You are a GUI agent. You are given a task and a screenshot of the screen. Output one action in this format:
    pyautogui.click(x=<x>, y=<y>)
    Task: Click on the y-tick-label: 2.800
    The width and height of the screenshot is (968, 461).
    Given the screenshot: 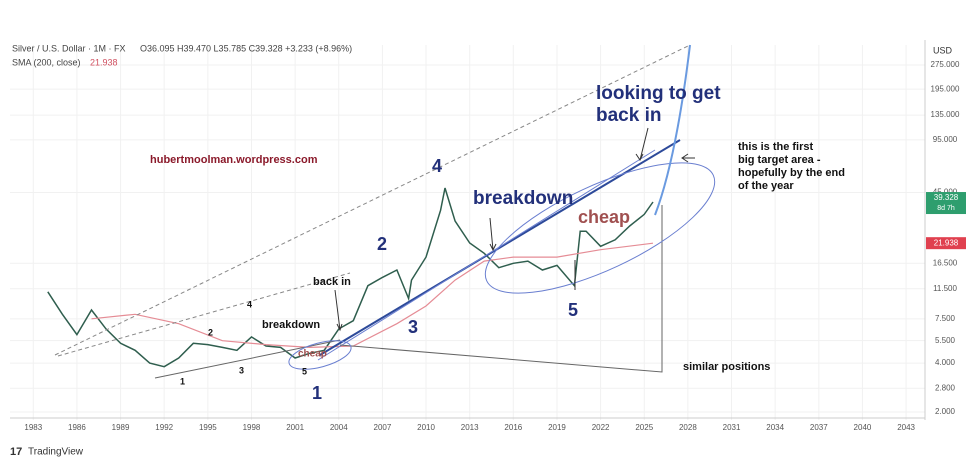 What is the action you would take?
    pyautogui.click(x=945, y=387)
    